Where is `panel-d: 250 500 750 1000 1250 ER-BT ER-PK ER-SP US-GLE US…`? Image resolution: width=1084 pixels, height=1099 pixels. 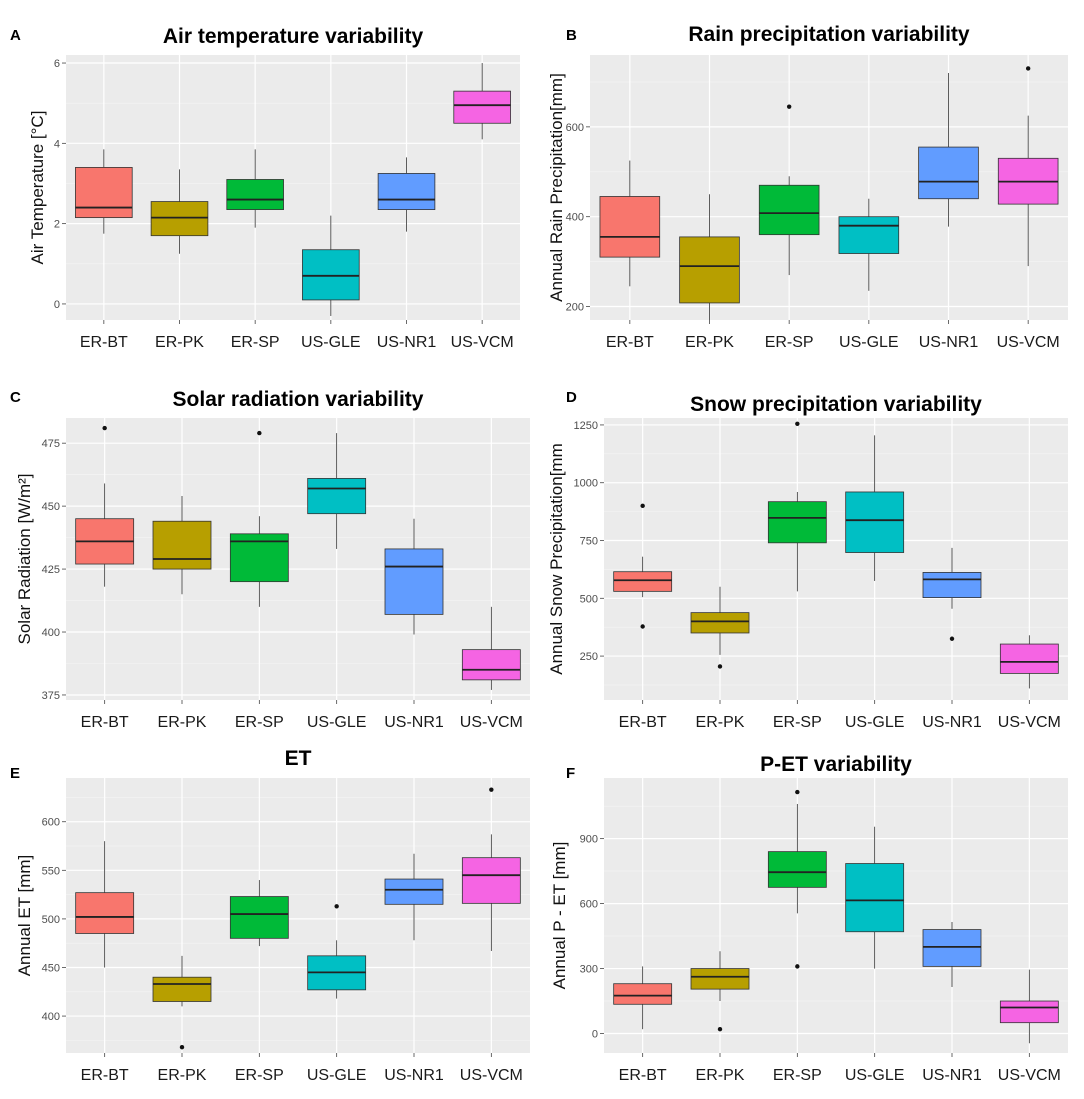
panel-d: 250 500 750 1000 1250 ER-BT ER-PK ER-SP US-GLE US… is located at coordinates (807, 560).